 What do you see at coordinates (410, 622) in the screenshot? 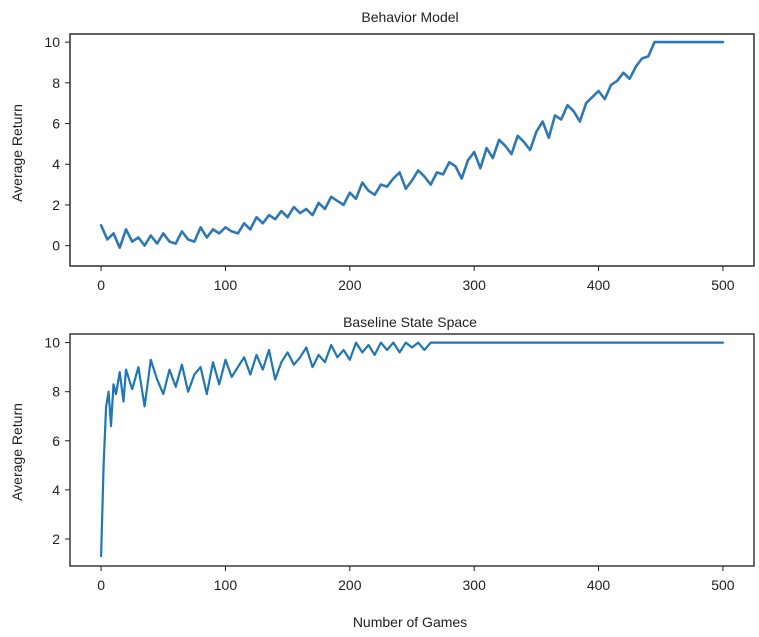
I see `x-axis-label: Number of Games` at bounding box center [410, 622].